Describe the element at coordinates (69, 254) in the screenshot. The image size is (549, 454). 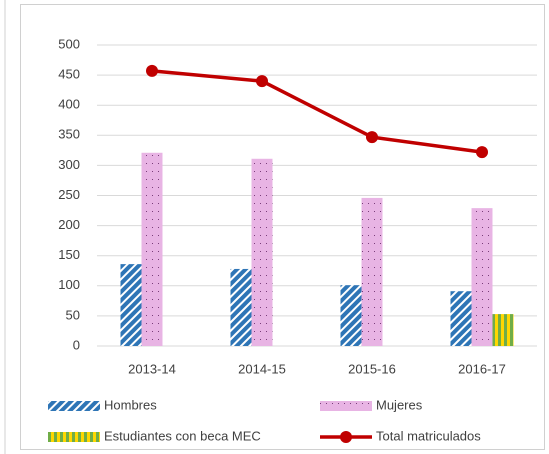
I see `y-tick-label: 150` at that location.